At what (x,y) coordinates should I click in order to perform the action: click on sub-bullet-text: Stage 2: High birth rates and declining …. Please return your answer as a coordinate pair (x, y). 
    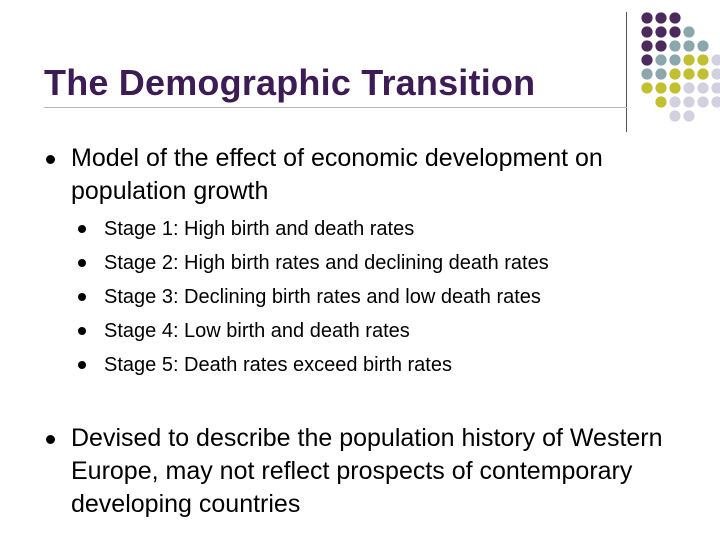
    Looking at the image, I should click on (326, 263).